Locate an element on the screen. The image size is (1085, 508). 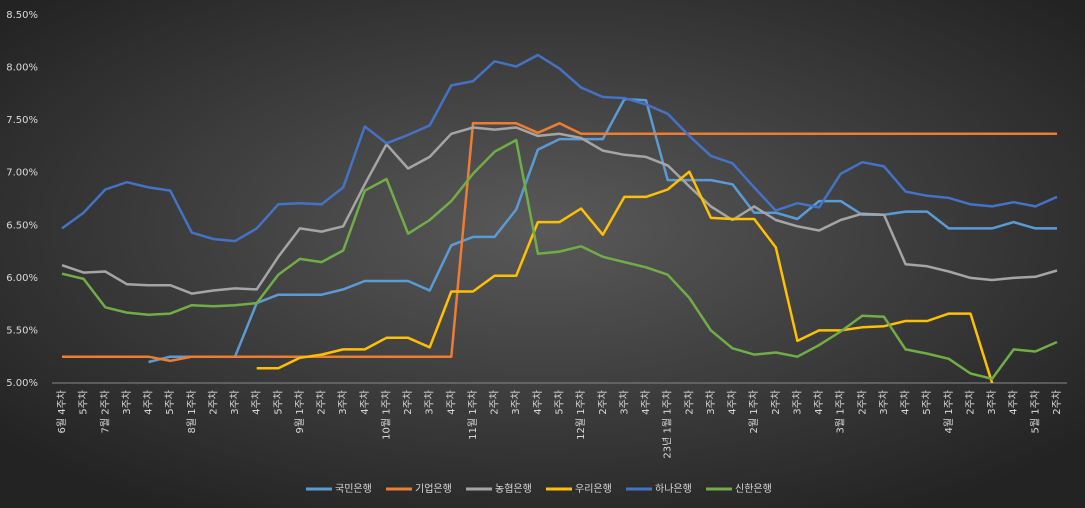
x-tick-label: 5월 1주차 is located at coordinates (1035, 412).